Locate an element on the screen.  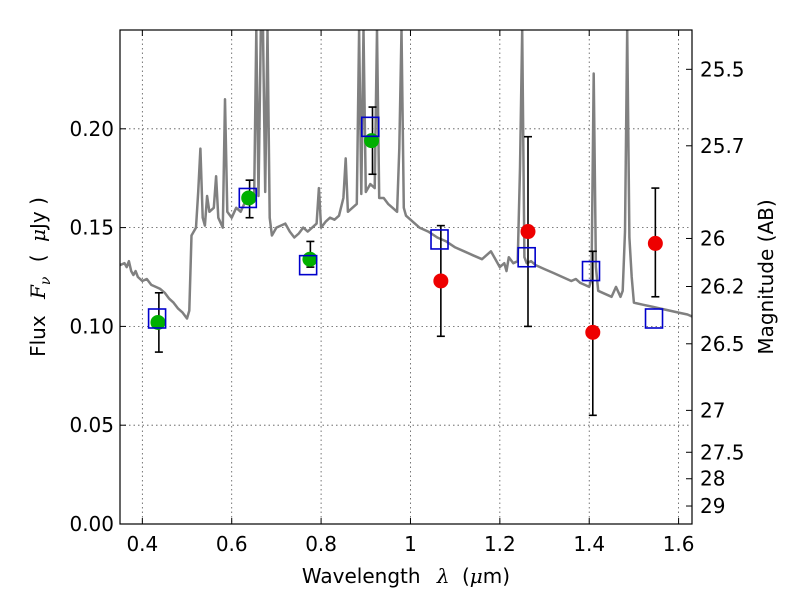
y-axis-label: Flux Fν ( μJy ) is located at coordinates (40, 277).